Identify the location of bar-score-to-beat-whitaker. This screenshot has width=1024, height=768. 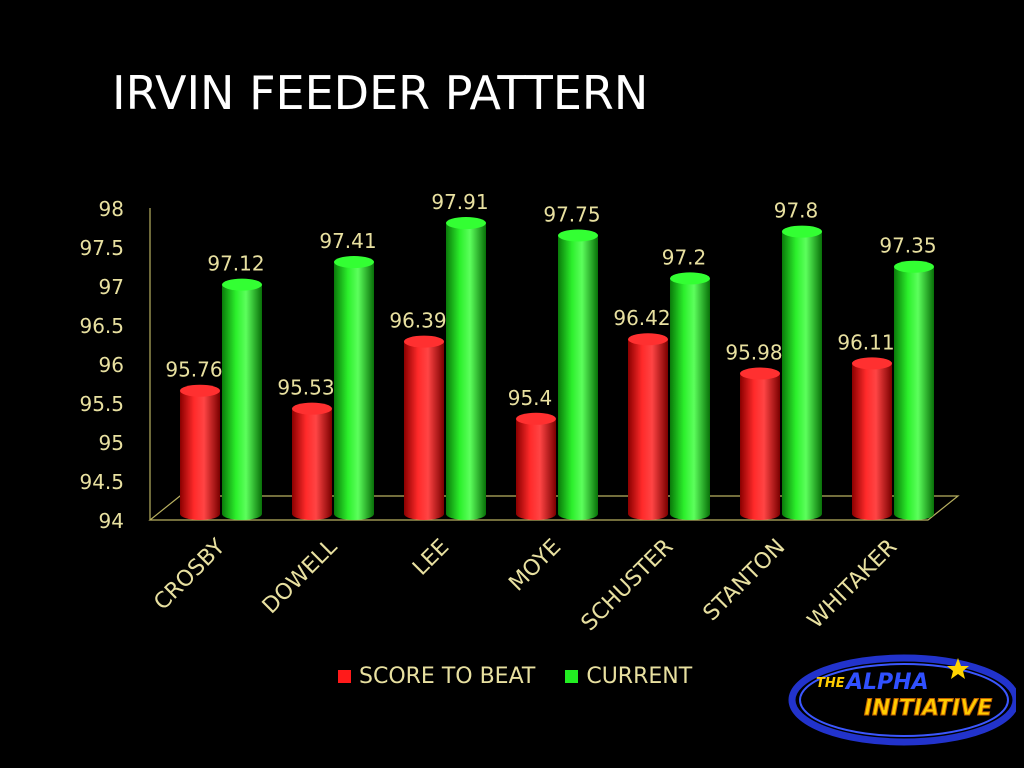
(872, 438).